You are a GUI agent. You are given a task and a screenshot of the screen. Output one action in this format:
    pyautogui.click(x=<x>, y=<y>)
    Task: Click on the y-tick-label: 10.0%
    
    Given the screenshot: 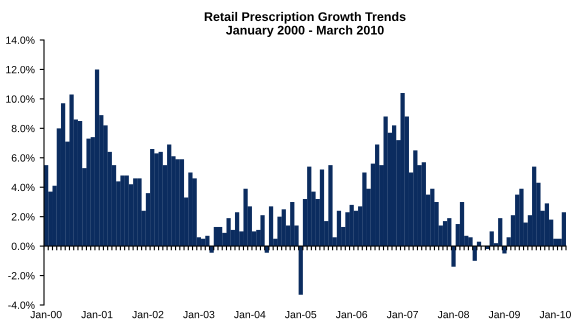 What is the action you would take?
    pyautogui.click(x=20, y=99)
    